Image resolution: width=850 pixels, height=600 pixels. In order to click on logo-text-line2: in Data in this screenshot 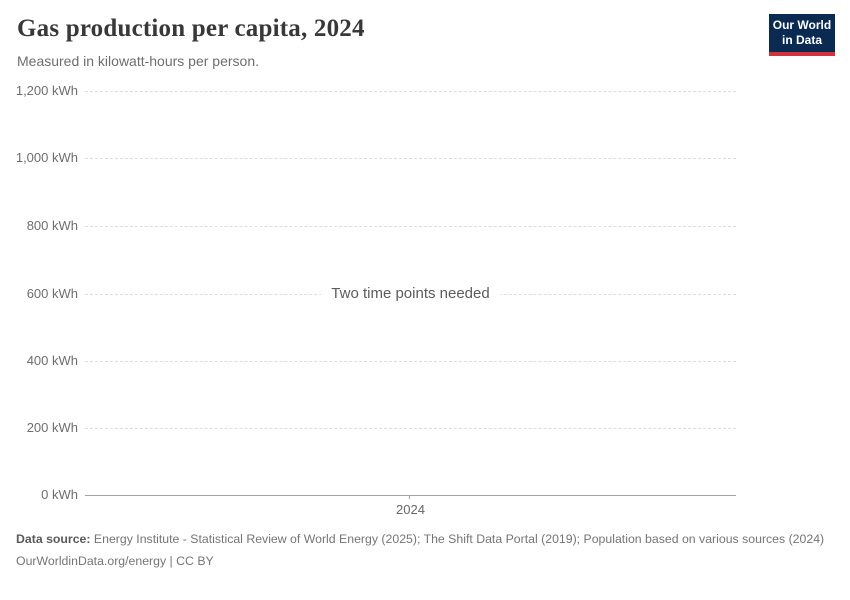, I will do `click(801, 40)`.